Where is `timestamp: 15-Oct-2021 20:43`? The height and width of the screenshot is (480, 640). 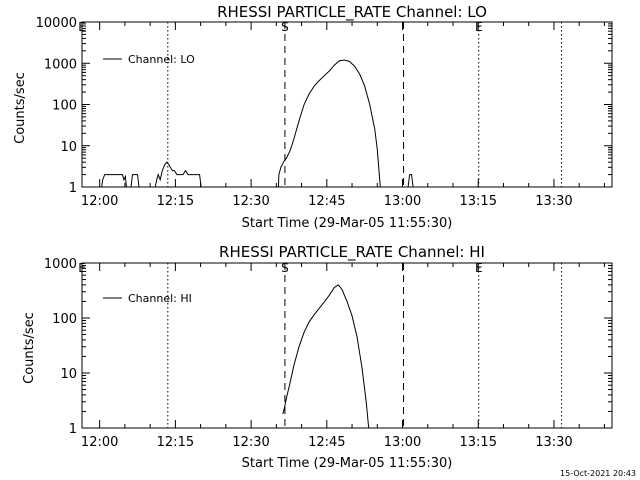 timestamp: 15-Oct-2021 20:43 is located at coordinates (598, 473).